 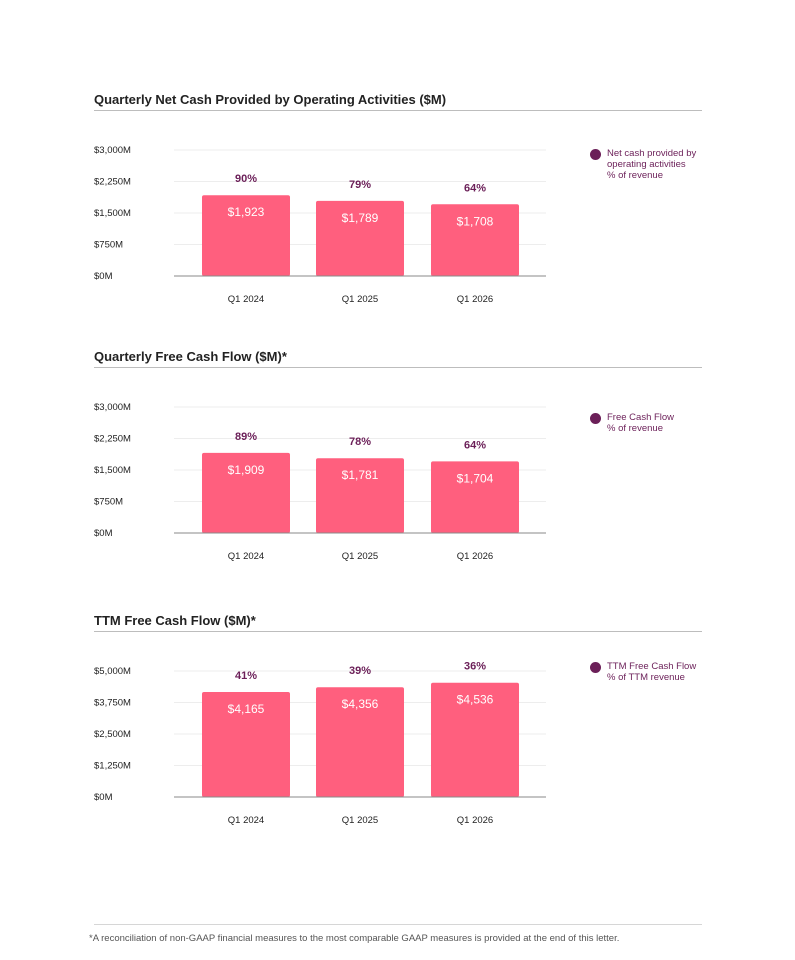 I want to click on legend-line: % of TTM revenue, so click(x=646, y=677).